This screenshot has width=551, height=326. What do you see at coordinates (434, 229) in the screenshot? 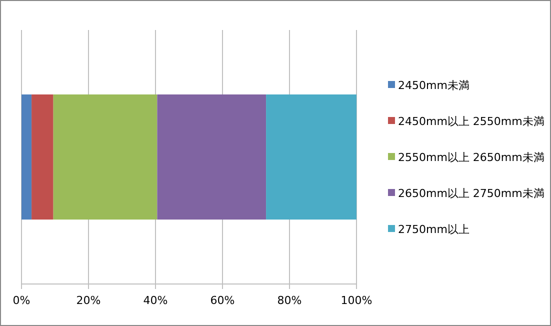
I see `legend-label: 2750mm以上` at bounding box center [434, 229].